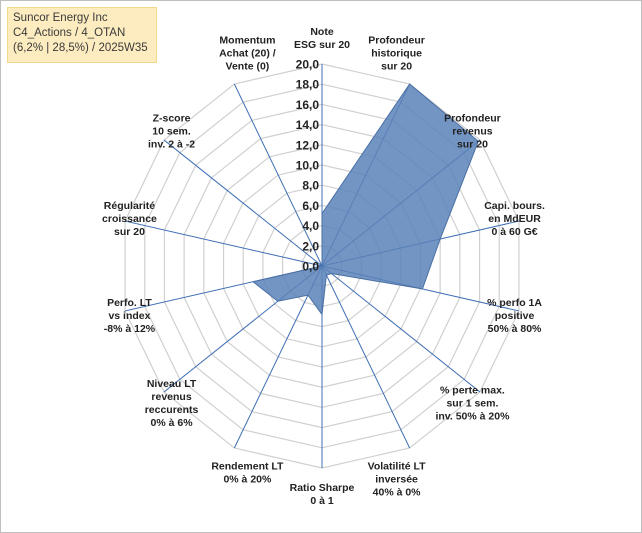 This screenshot has width=642, height=533. Describe the element at coordinates (310, 246) in the screenshot. I see `tick-label: 2,0` at that location.